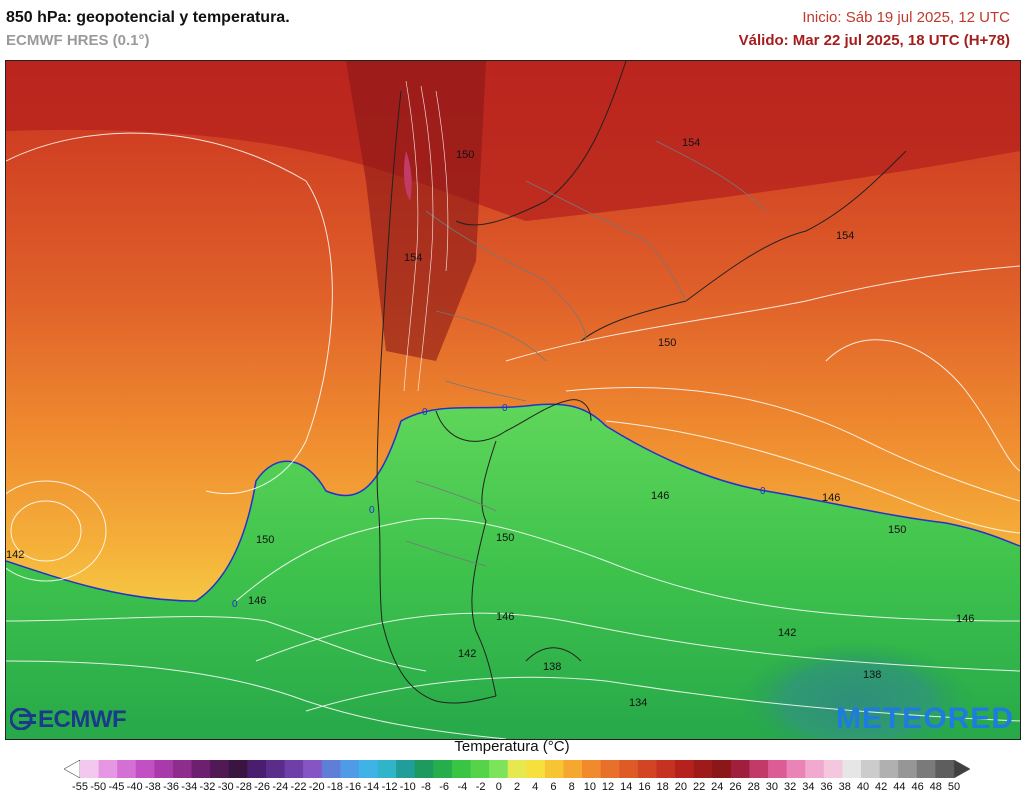 This screenshot has width=1024, height=798. I want to click on legend-label: 2, so click(517, 787).